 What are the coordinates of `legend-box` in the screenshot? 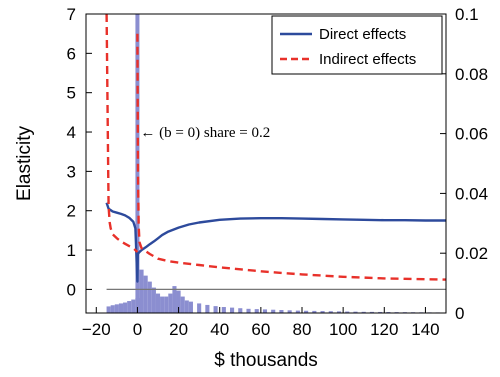 It's located at (357, 45).